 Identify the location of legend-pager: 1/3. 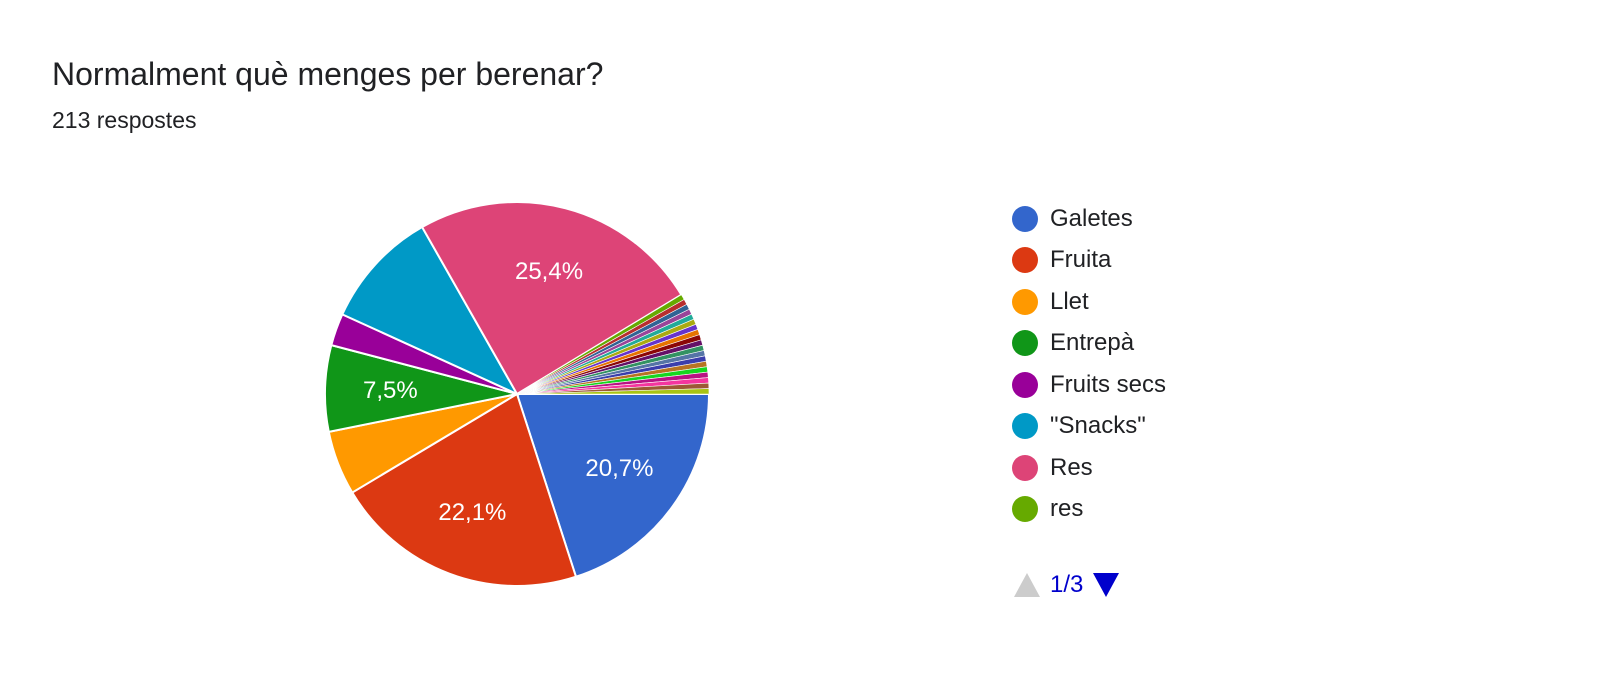
(1066, 585).